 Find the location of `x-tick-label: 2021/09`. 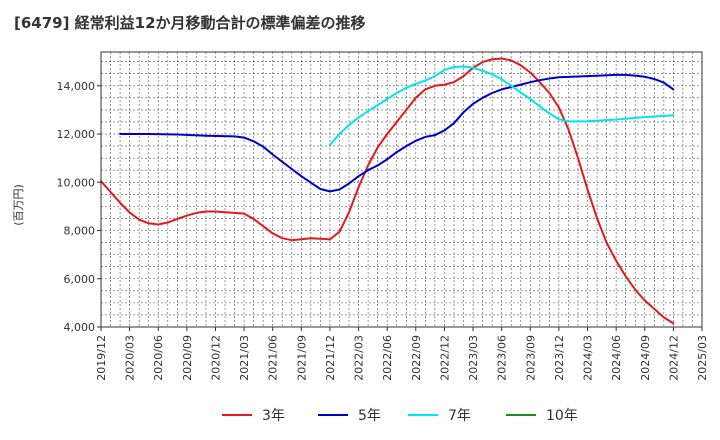

x-tick-label: 2021/09 is located at coordinates (301, 358).